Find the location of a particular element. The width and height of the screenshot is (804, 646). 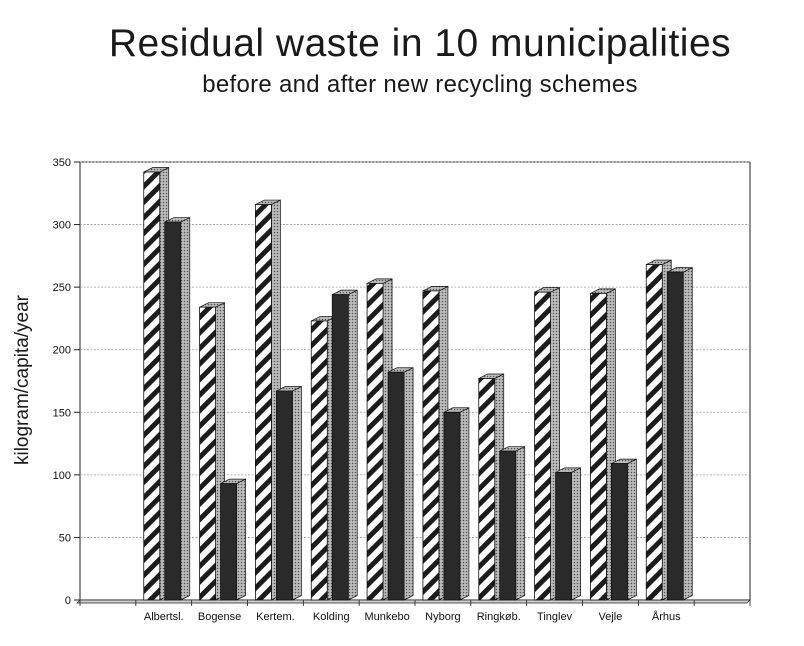

plot-floor is located at coordinates (413, 601).